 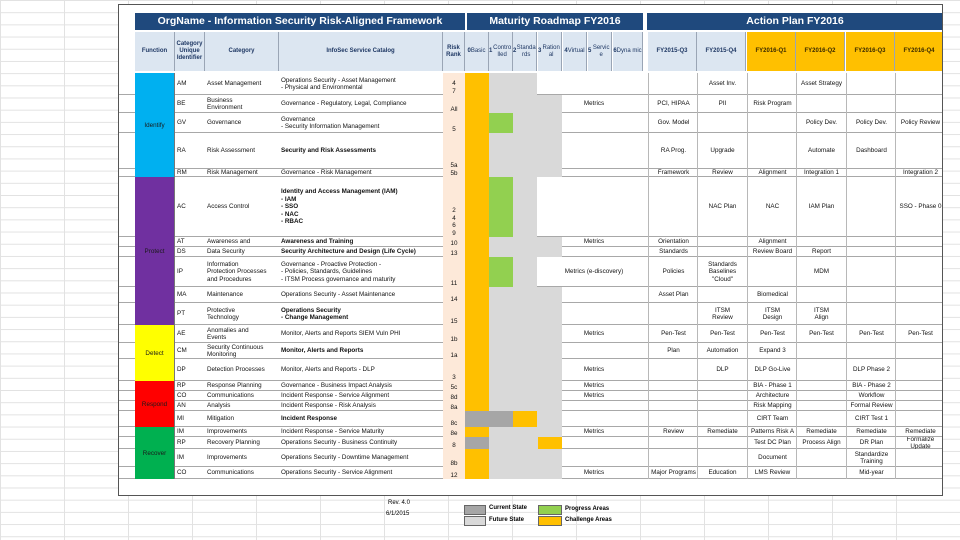 I want to click on service-catalog-entry: Operations Security - Asset Maintenance, so click(x=338, y=295).